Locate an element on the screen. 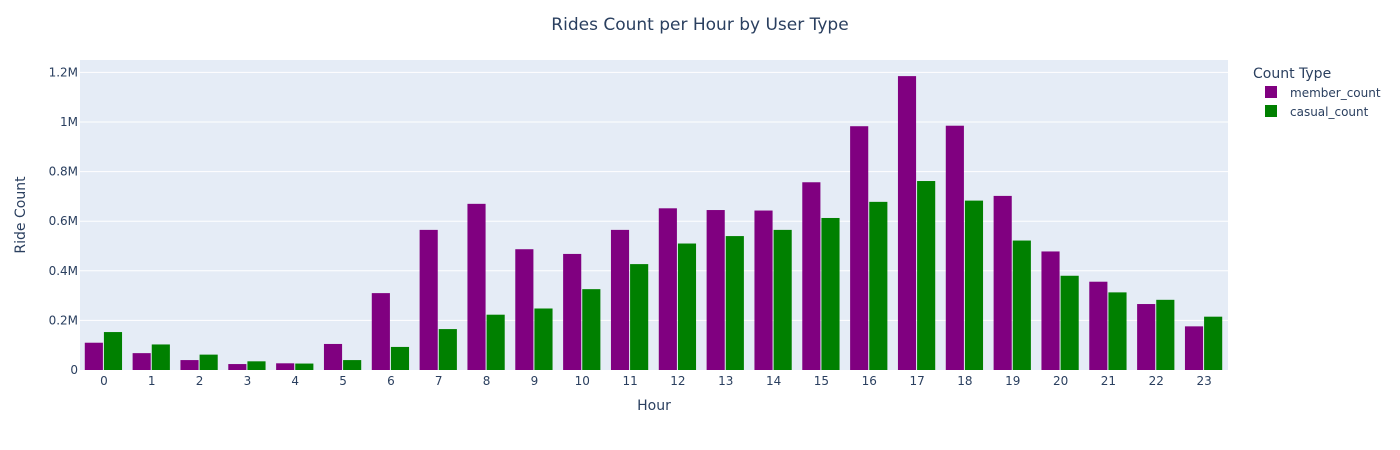 This screenshot has width=1400, height=450. x-tick-label: 5 is located at coordinates (343, 381).